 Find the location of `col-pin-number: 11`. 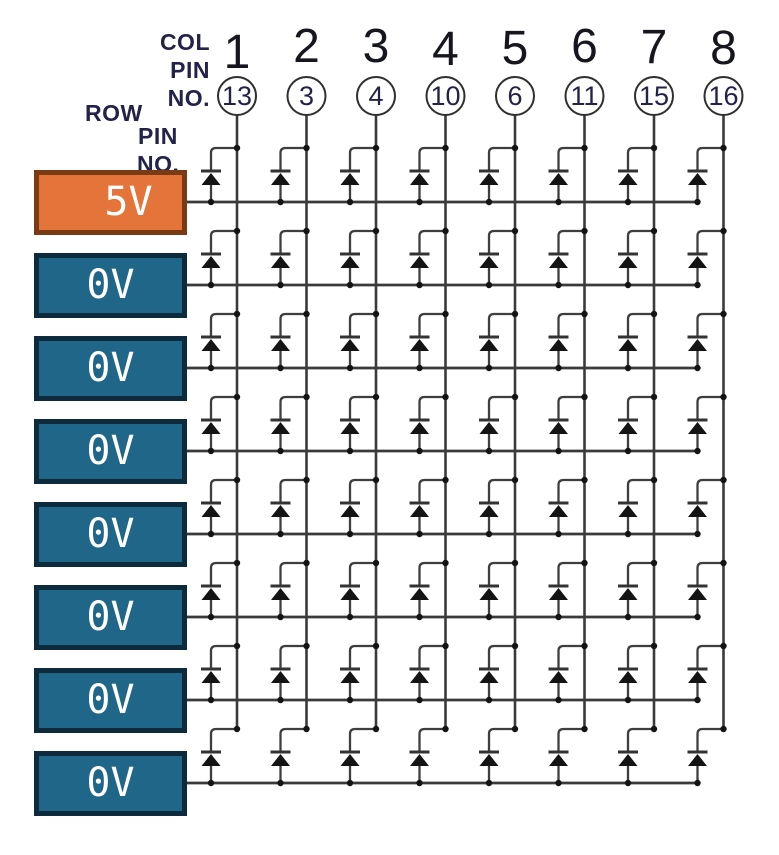

col-pin-number: 11 is located at coordinates (584, 96).